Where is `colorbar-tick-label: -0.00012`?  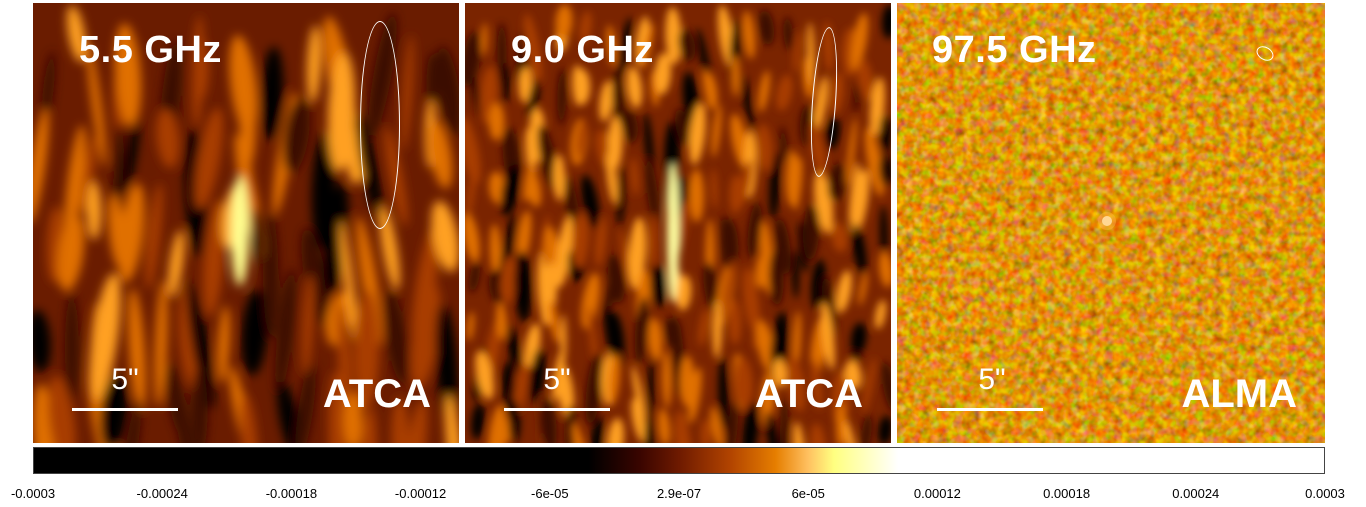
colorbar-tick-label: -0.00012 is located at coordinates (420, 493).